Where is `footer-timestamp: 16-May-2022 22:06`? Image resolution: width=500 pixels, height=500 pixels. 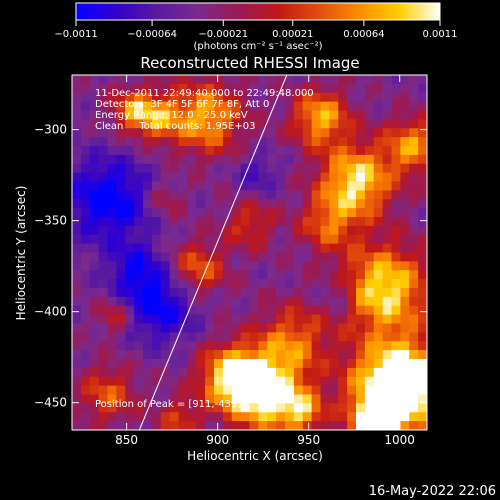
footer-timestamp: 16-May-2022 22:06 is located at coordinates (432, 491).